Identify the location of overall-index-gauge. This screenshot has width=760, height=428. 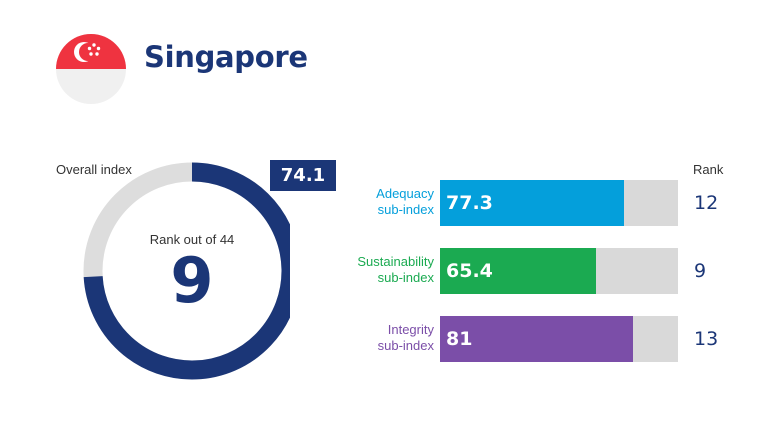
(186, 271).